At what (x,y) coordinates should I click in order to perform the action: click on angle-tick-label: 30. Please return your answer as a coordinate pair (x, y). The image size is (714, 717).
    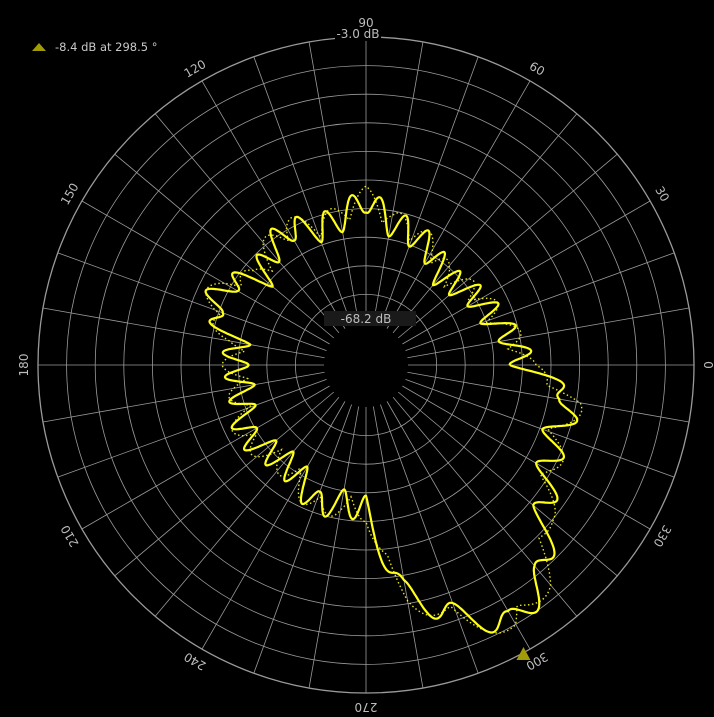
    Looking at the image, I should click on (662, 194).